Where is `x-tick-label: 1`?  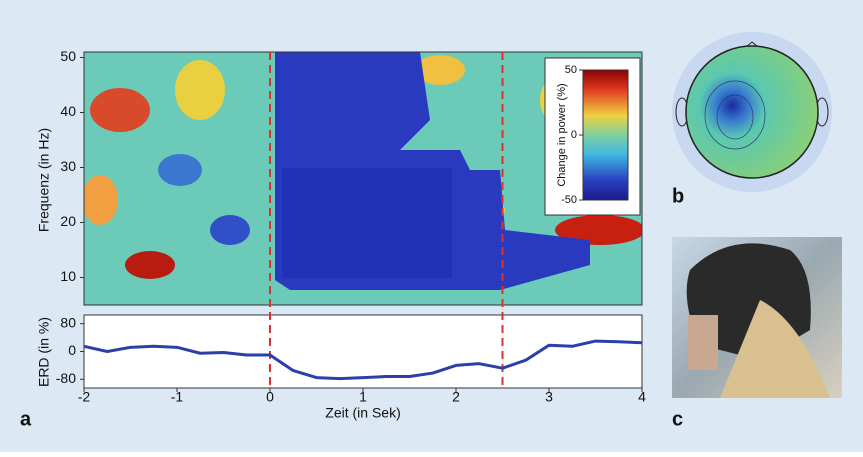
x-tick-label: 1 is located at coordinates (363, 397).